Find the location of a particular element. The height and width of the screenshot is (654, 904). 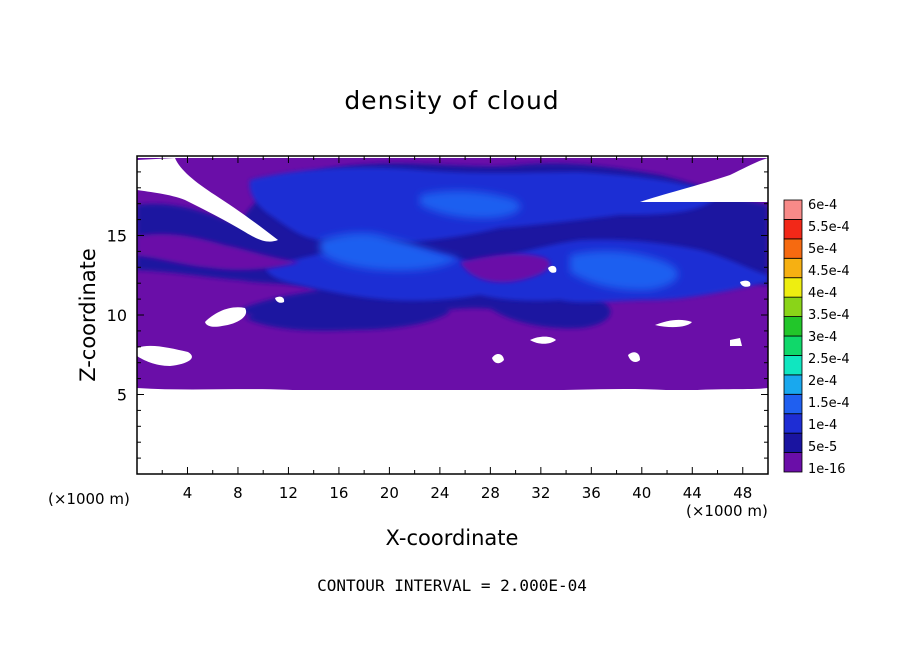

y-tick-label: 10 is located at coordinates (117, 315).